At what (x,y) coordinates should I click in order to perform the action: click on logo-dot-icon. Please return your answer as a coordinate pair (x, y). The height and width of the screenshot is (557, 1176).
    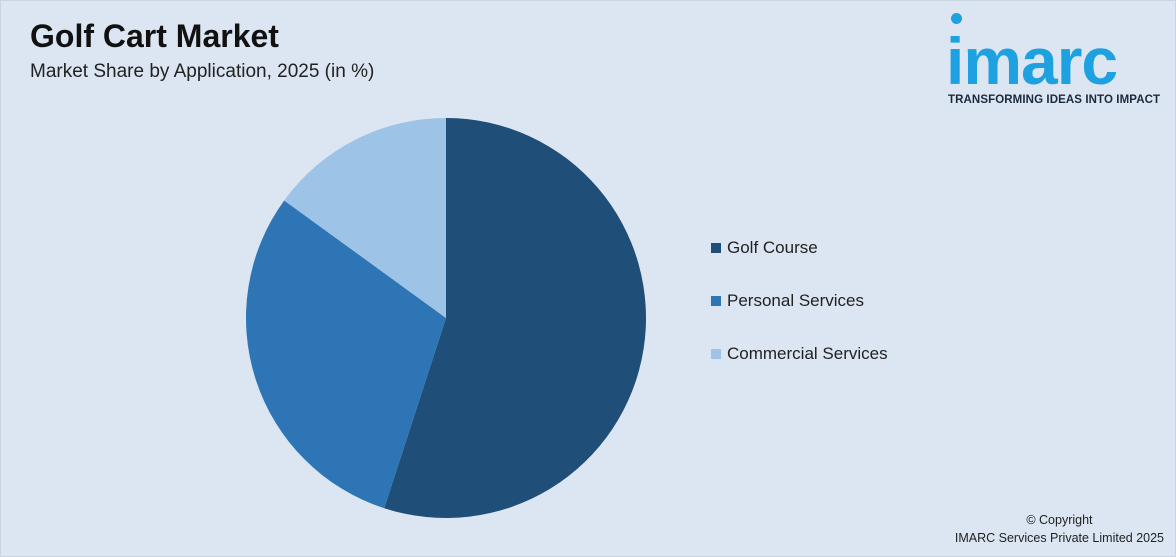
    Looking at the image, I should click on (956, 18).